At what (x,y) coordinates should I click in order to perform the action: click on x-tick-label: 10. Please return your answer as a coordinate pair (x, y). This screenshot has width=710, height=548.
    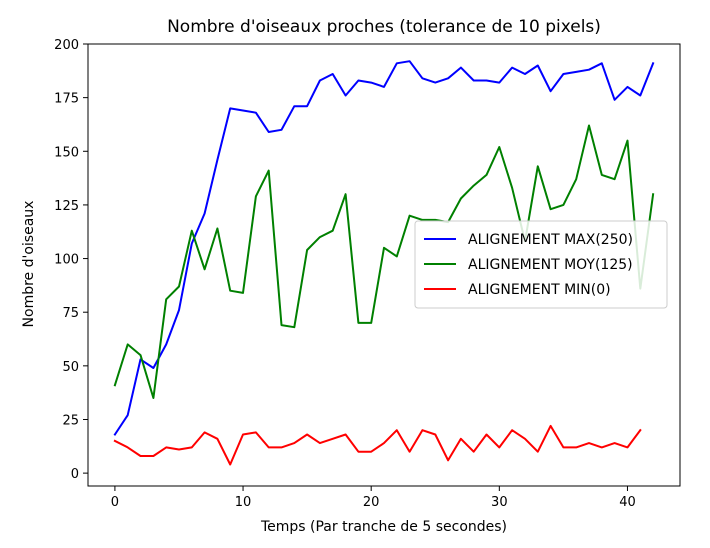
    Looking at the image, I should click on (243, 502).